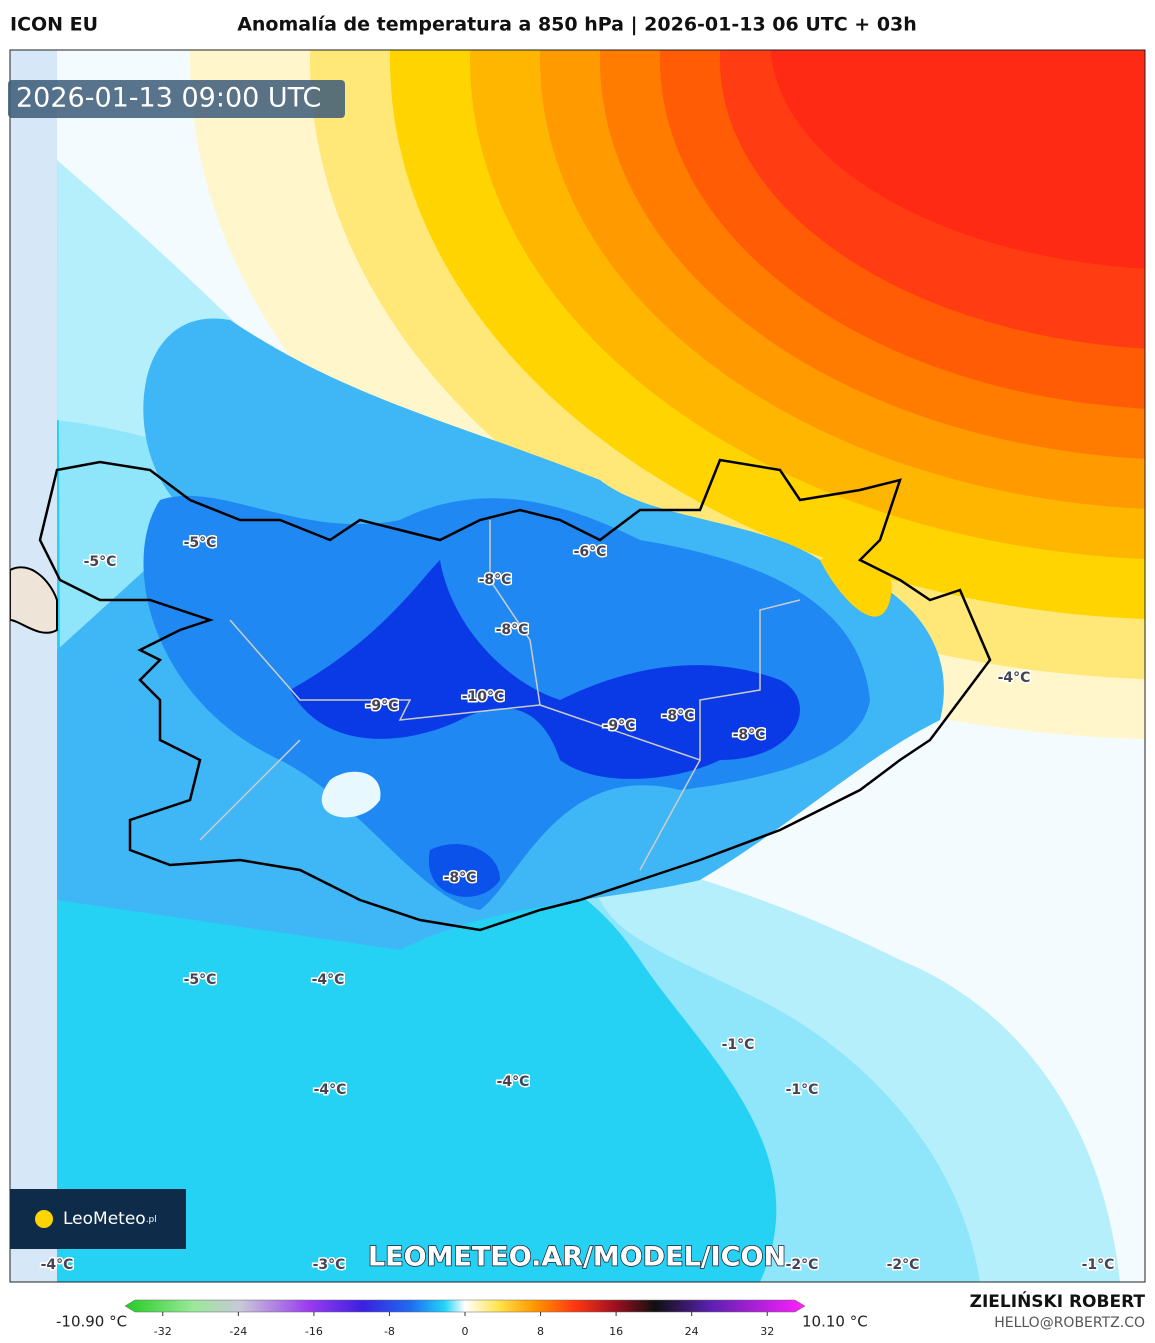 The height and width of the screenshot is (1343, 1155). I want to click on logo-sun, so click(44, 1219).